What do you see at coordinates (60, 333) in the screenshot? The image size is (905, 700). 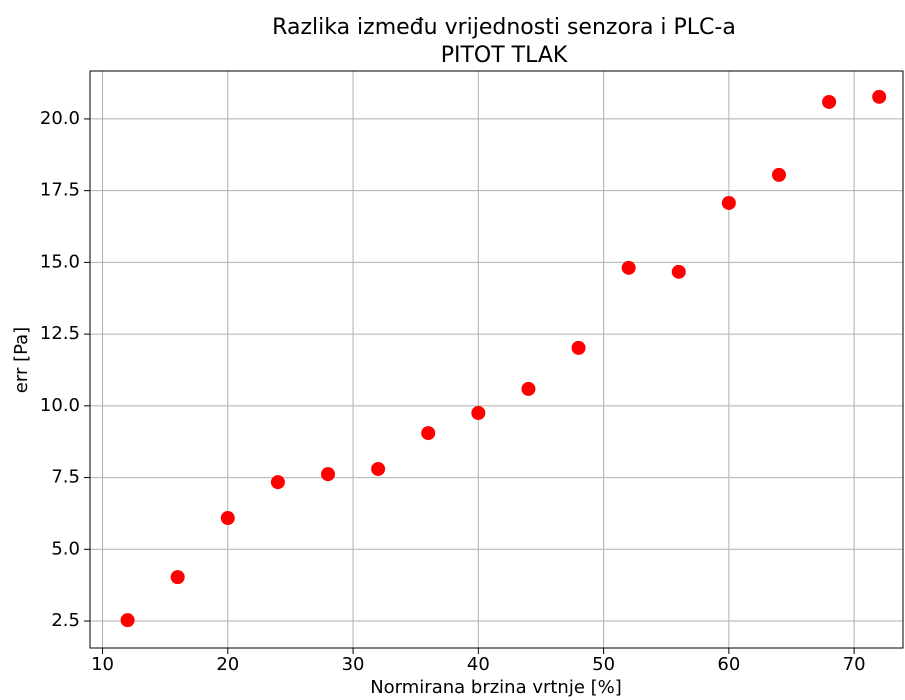 I see `y-tick-label: 12.5` at bounding box center [60, 333].